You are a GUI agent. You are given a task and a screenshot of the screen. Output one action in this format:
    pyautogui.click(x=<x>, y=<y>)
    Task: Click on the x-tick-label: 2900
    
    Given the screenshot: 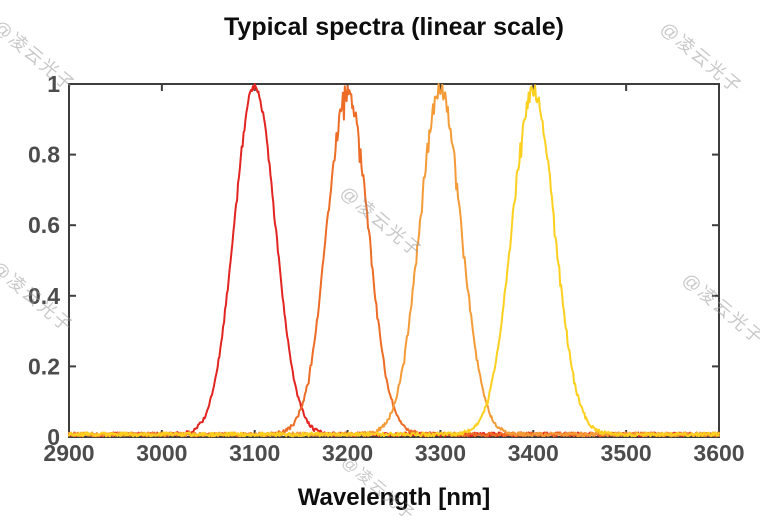 What is the action you would take?
    pyautogui.click(x=68, y=453)
    